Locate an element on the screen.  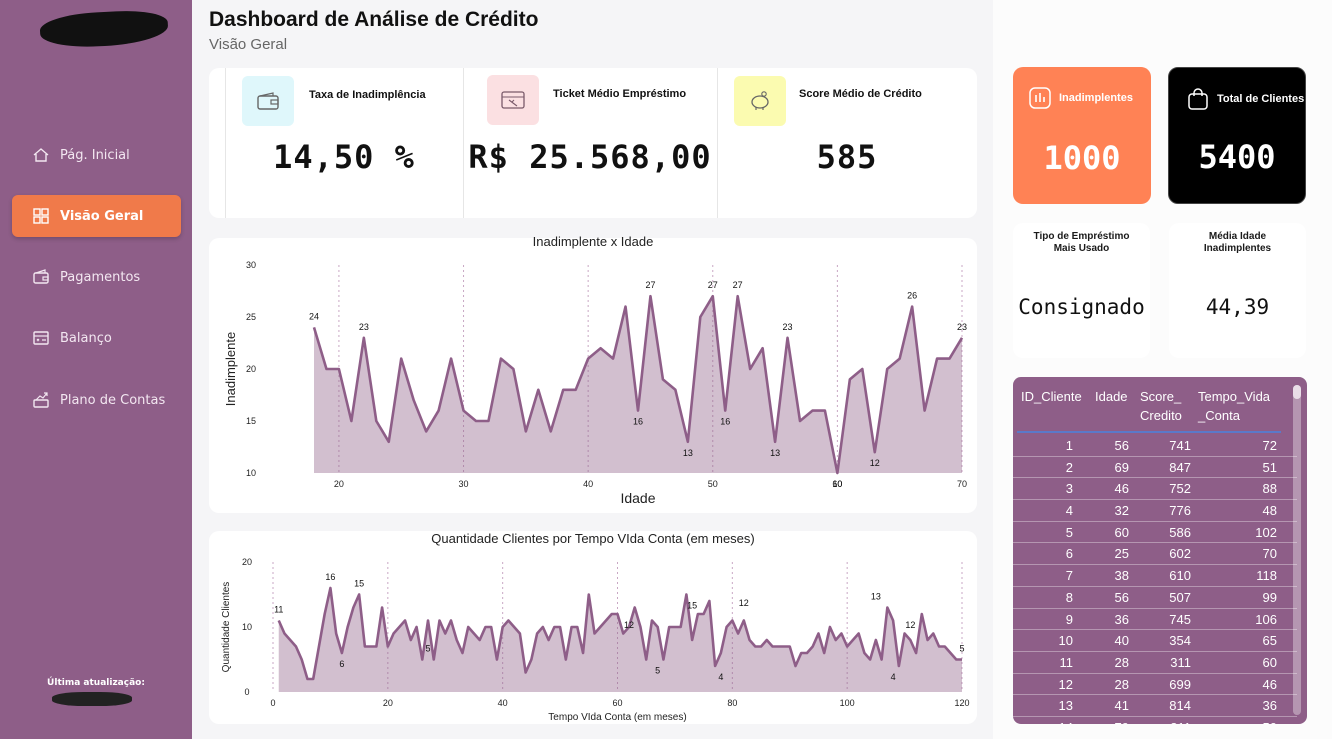
column-header-score: Score_ Credito is located at coordinates (1161, 406).